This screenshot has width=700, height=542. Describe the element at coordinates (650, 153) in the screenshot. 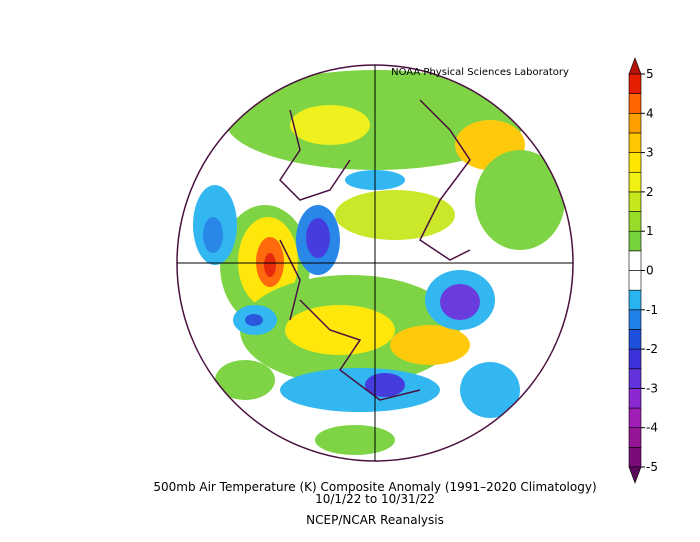

I see `colorbar-tick-label: 3` at that location.